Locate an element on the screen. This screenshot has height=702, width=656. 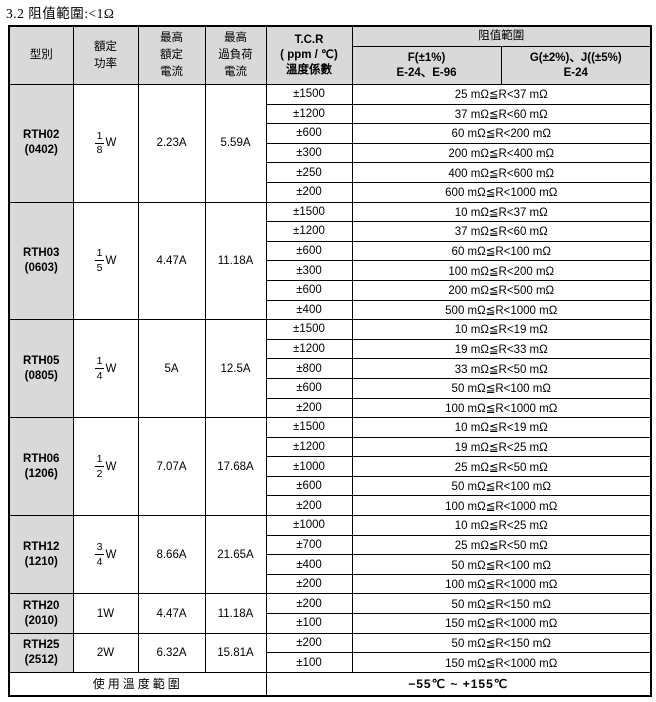
model-name: RTH02 is located at coordinates (41, 135).